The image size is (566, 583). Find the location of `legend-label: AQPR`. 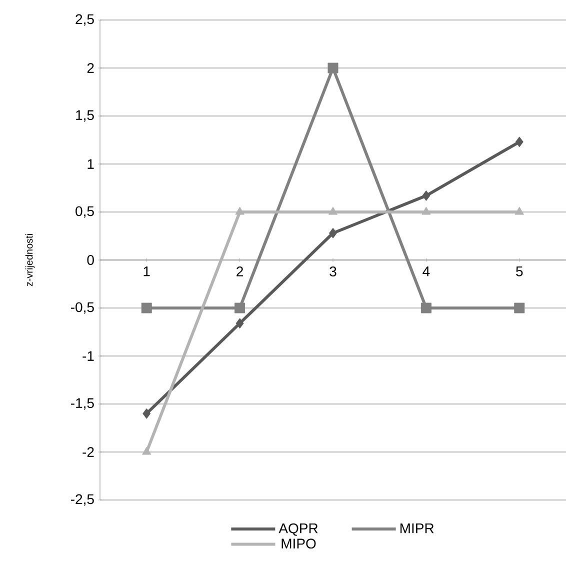

legend-label: AQPR is located at coordinates (298, 529).